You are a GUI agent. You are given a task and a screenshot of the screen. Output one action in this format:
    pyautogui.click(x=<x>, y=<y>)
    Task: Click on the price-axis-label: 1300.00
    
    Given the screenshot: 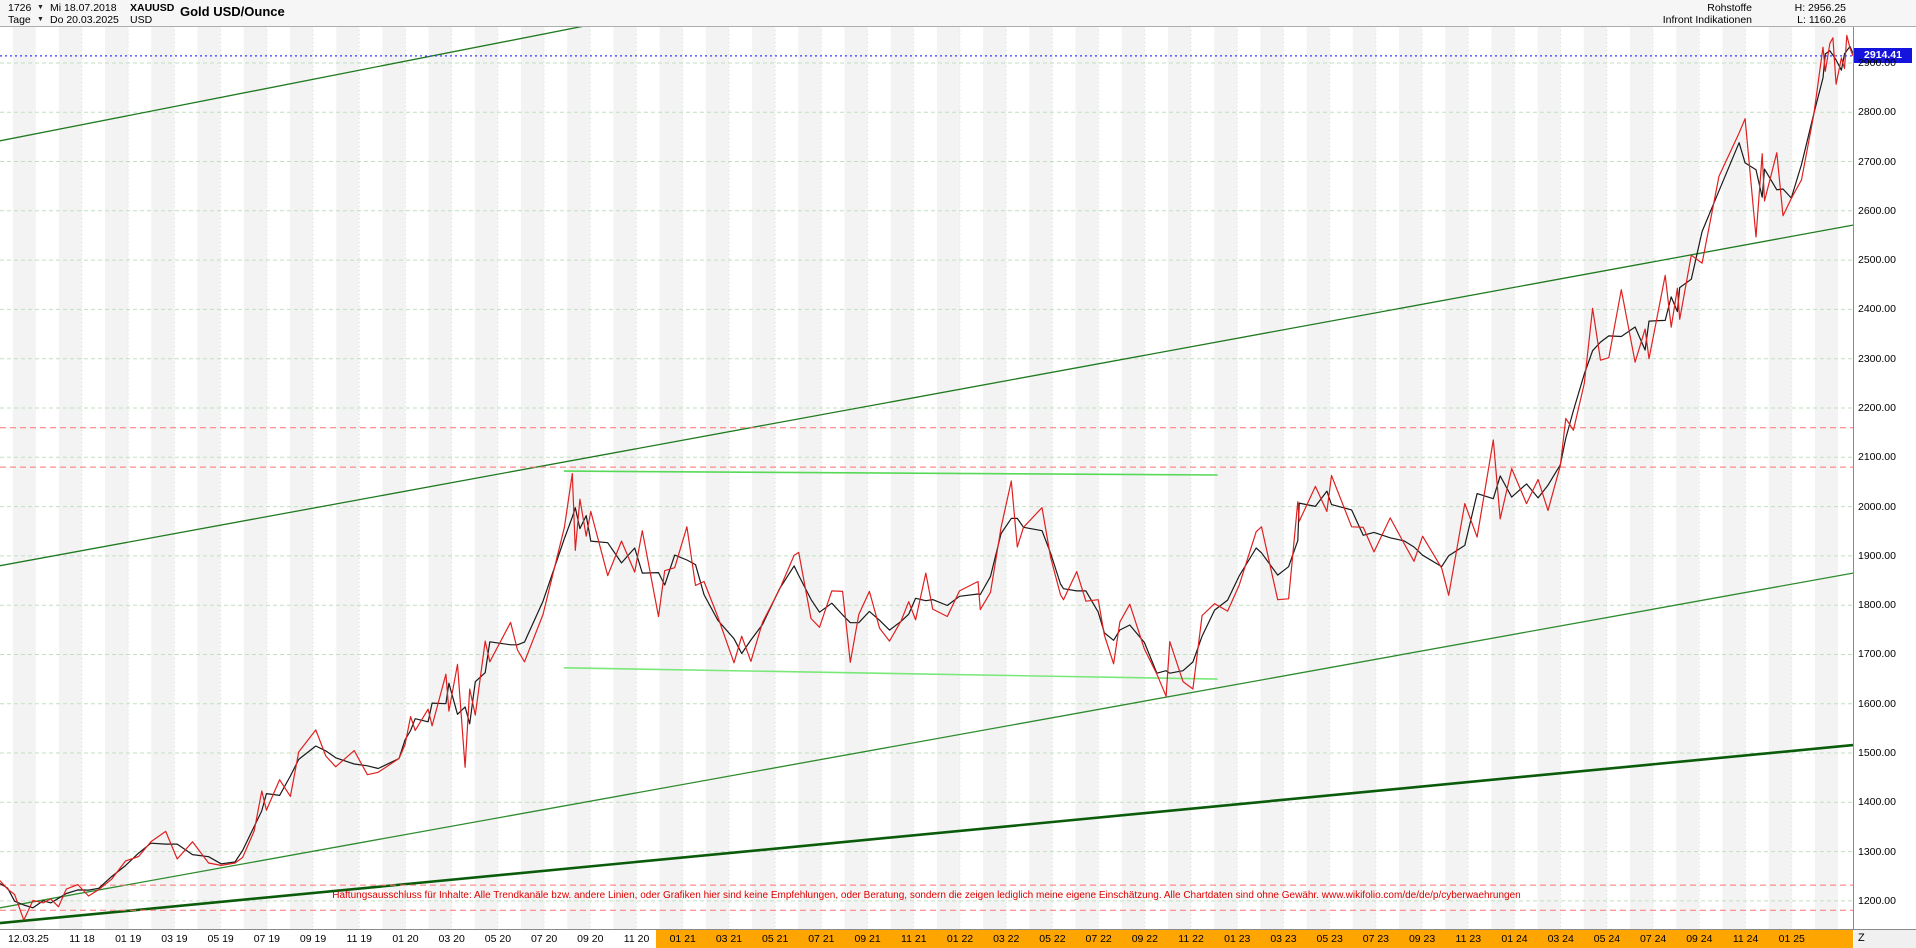 What is the action you would take?
    pyautogui.click(x=1877, y=851)
    